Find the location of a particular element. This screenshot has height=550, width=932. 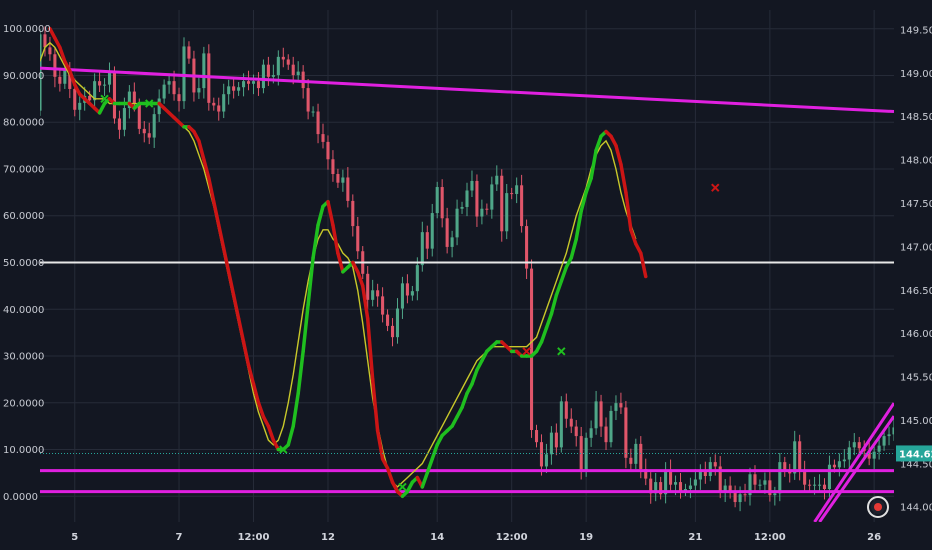

alert-dot is located at coordinates (878, 507).